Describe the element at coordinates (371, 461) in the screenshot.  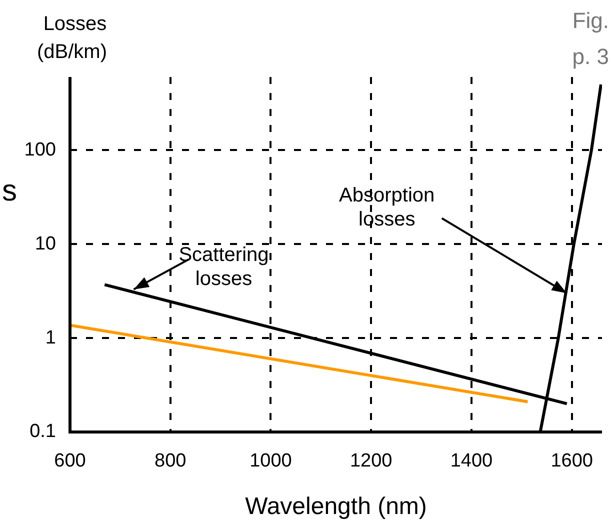
I see `x-tick-label: 1200` at that location.